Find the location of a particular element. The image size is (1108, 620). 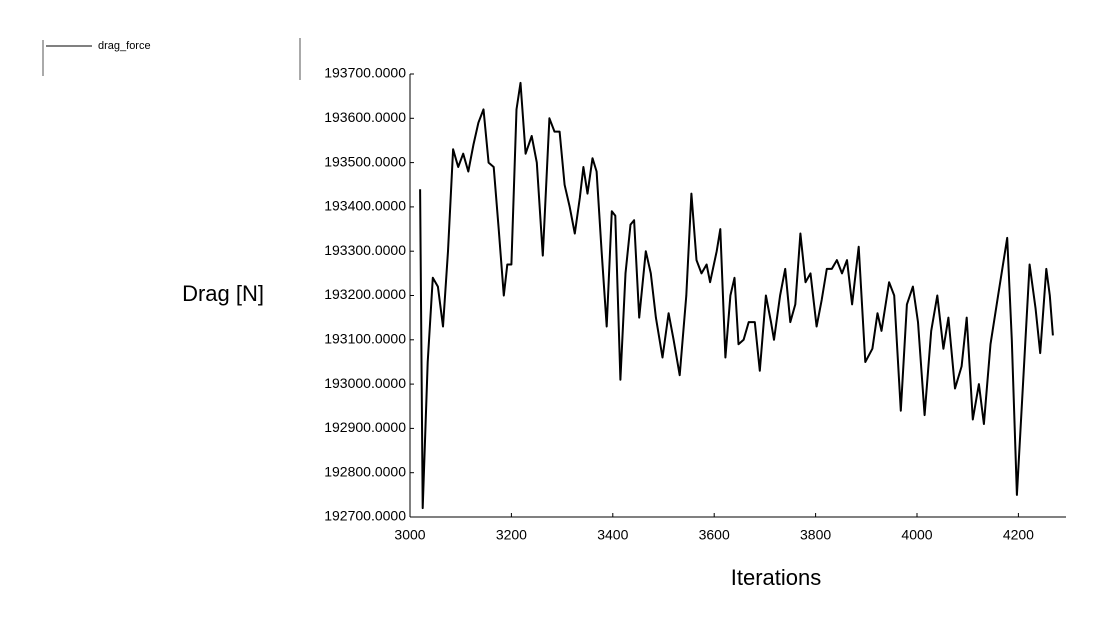

x-tick-label: 3600 is located at coordinates (714, 535).